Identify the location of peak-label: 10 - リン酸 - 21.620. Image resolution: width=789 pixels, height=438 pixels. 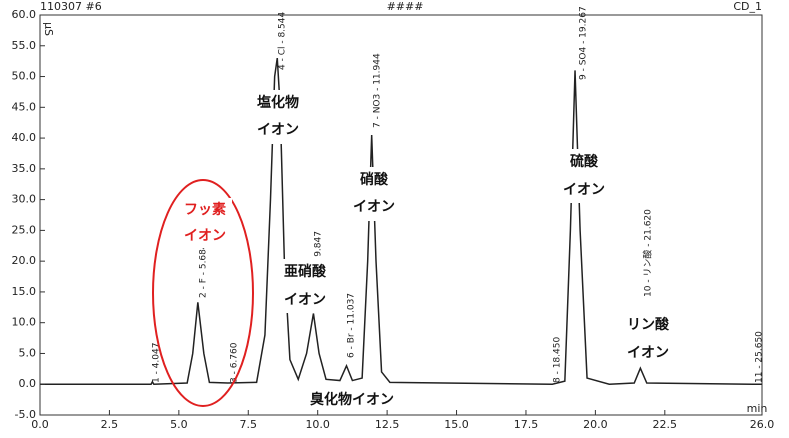
(648, 253).